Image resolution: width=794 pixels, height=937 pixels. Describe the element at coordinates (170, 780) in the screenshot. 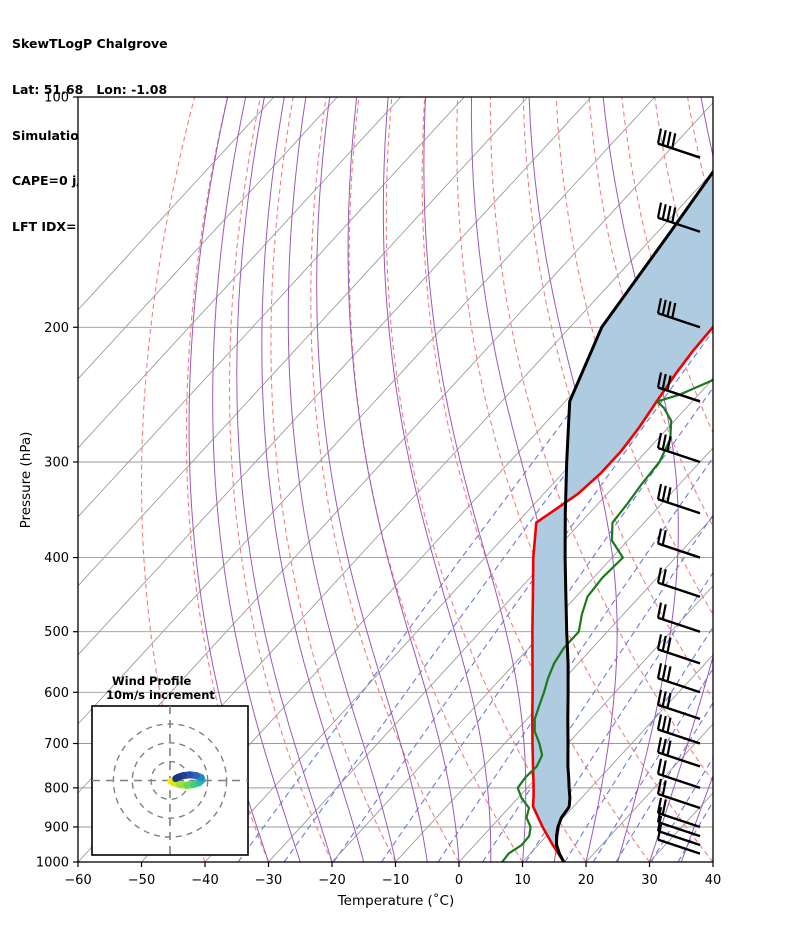

I see `inset-hodograph` at that location.